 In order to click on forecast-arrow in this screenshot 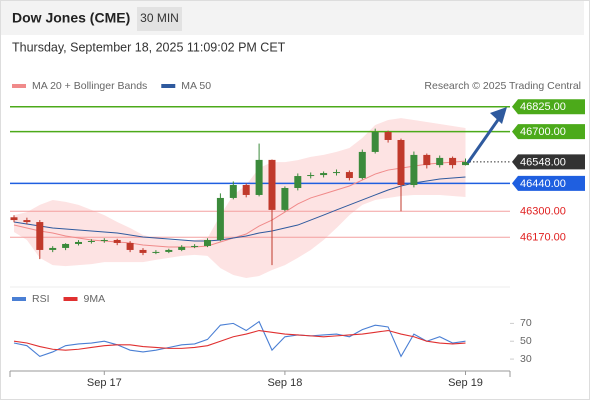, I will do `click(484, 139)`.